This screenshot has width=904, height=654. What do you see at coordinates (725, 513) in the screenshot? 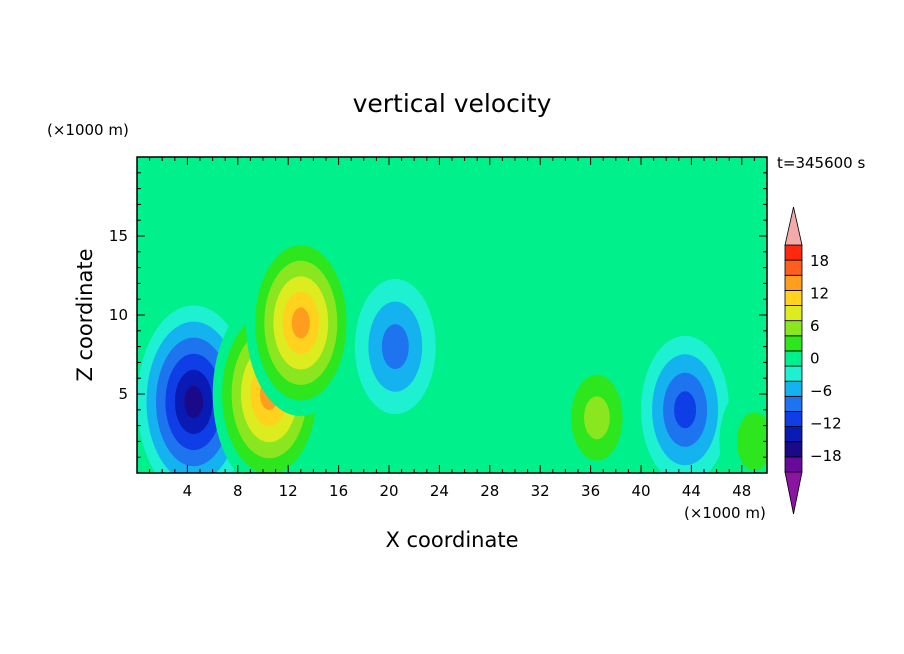
I see `x-unit-label: (×1000 m)` at bounding box center [725, 513].